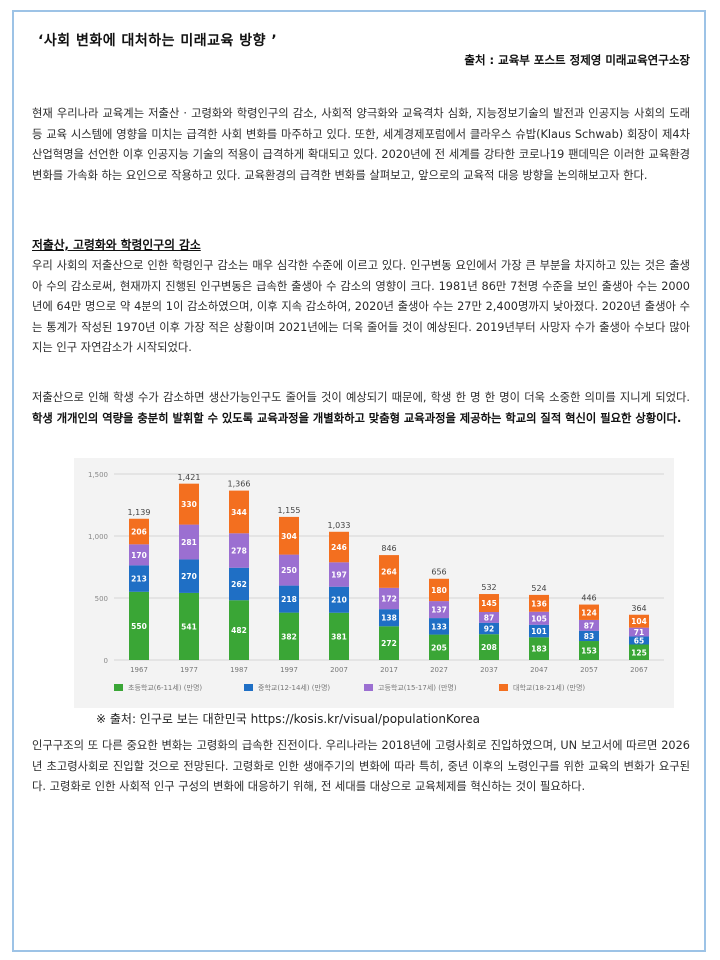  I want to click on x-tick-label: 2037, so click(489, 670).